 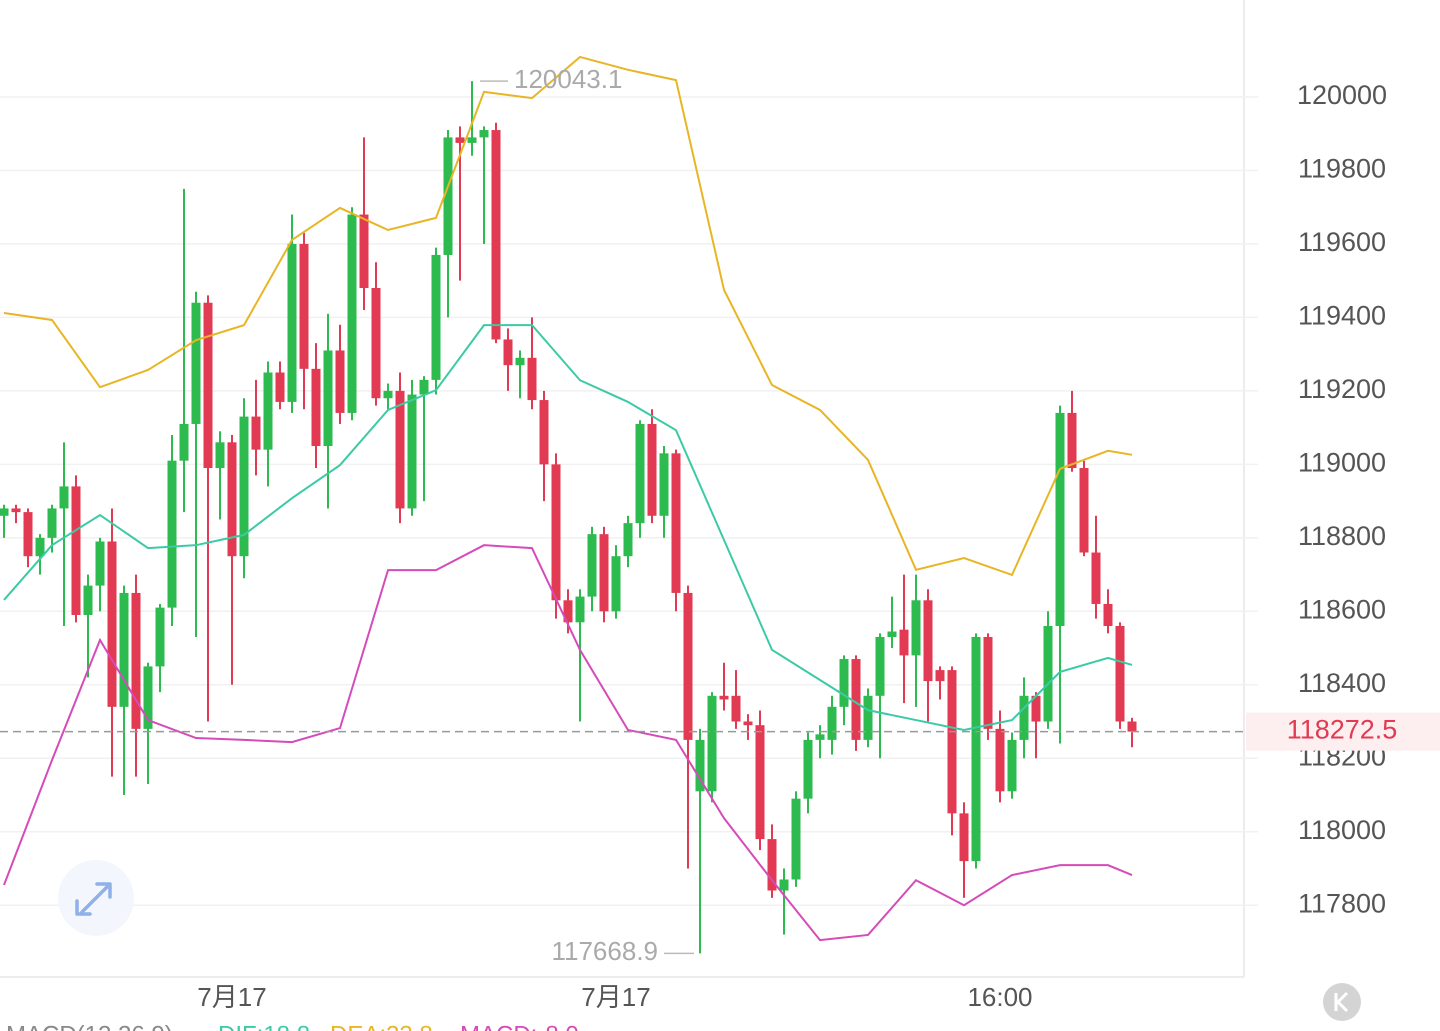 I want to click on kline-button, so click(x=1342, y=1002).